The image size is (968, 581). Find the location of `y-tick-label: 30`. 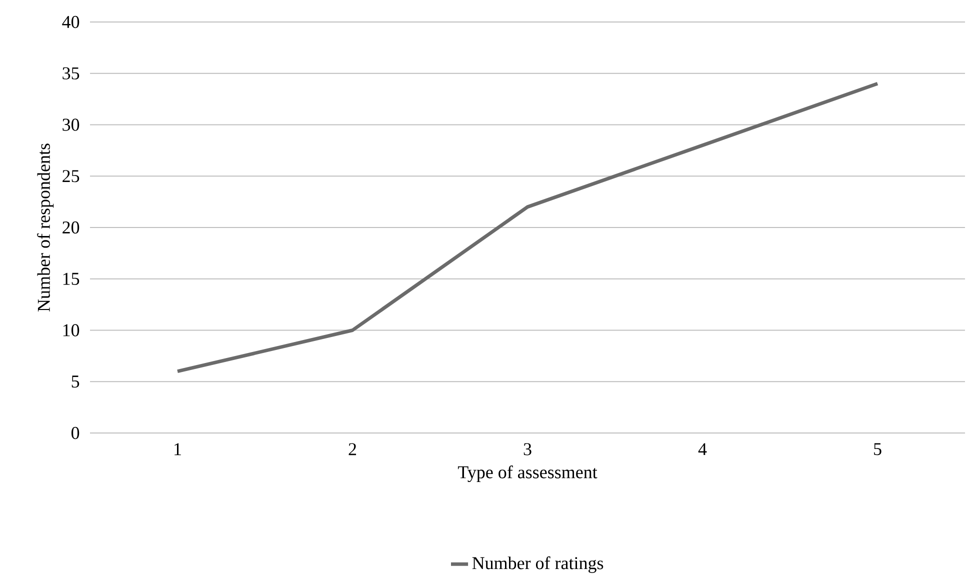

y-tick-label: 30 is located at coordinates (71, 124).